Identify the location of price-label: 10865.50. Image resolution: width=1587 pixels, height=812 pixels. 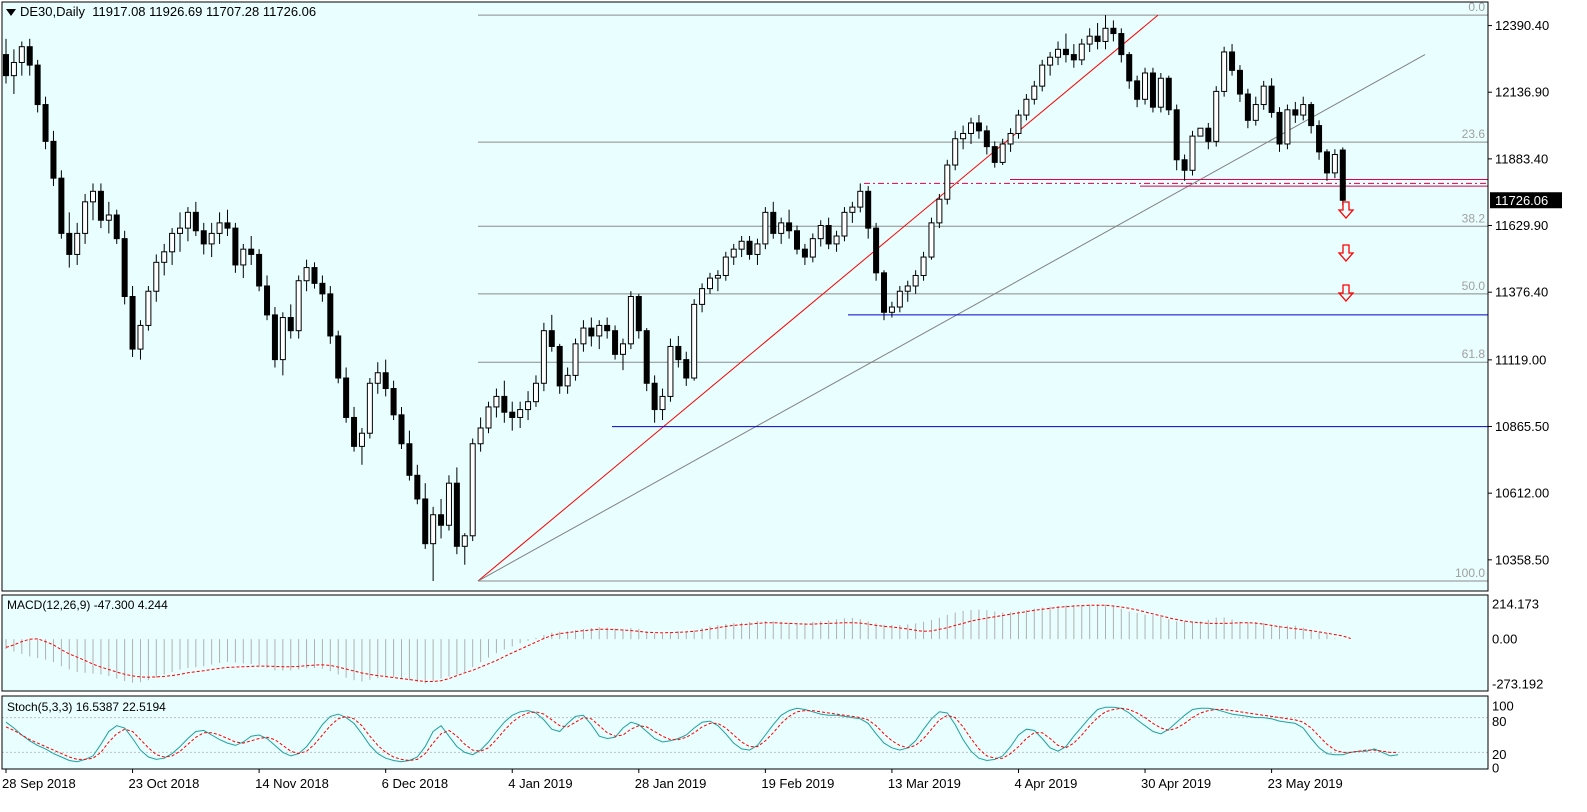
(1522, 426).